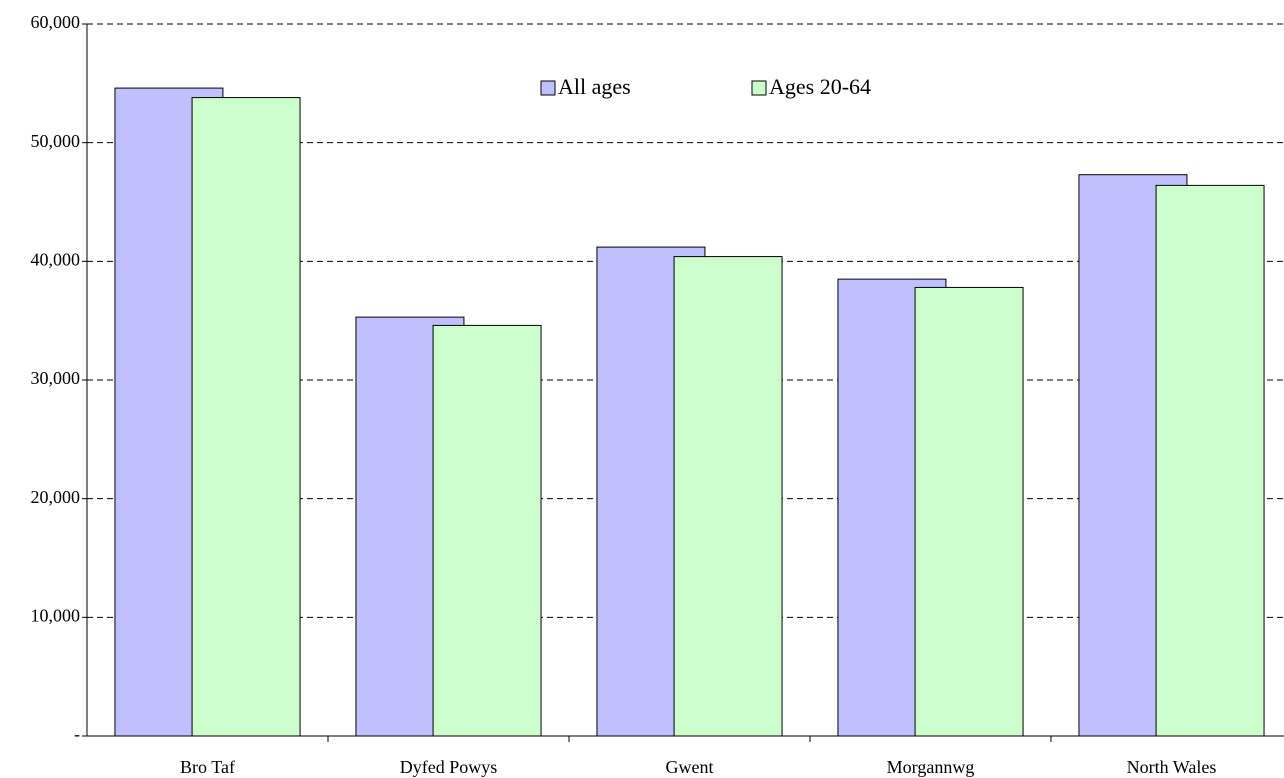 The height and width of the screenshot is (778, 1284). I want to click on y-tick-label: 50,000, so click(56, 141).